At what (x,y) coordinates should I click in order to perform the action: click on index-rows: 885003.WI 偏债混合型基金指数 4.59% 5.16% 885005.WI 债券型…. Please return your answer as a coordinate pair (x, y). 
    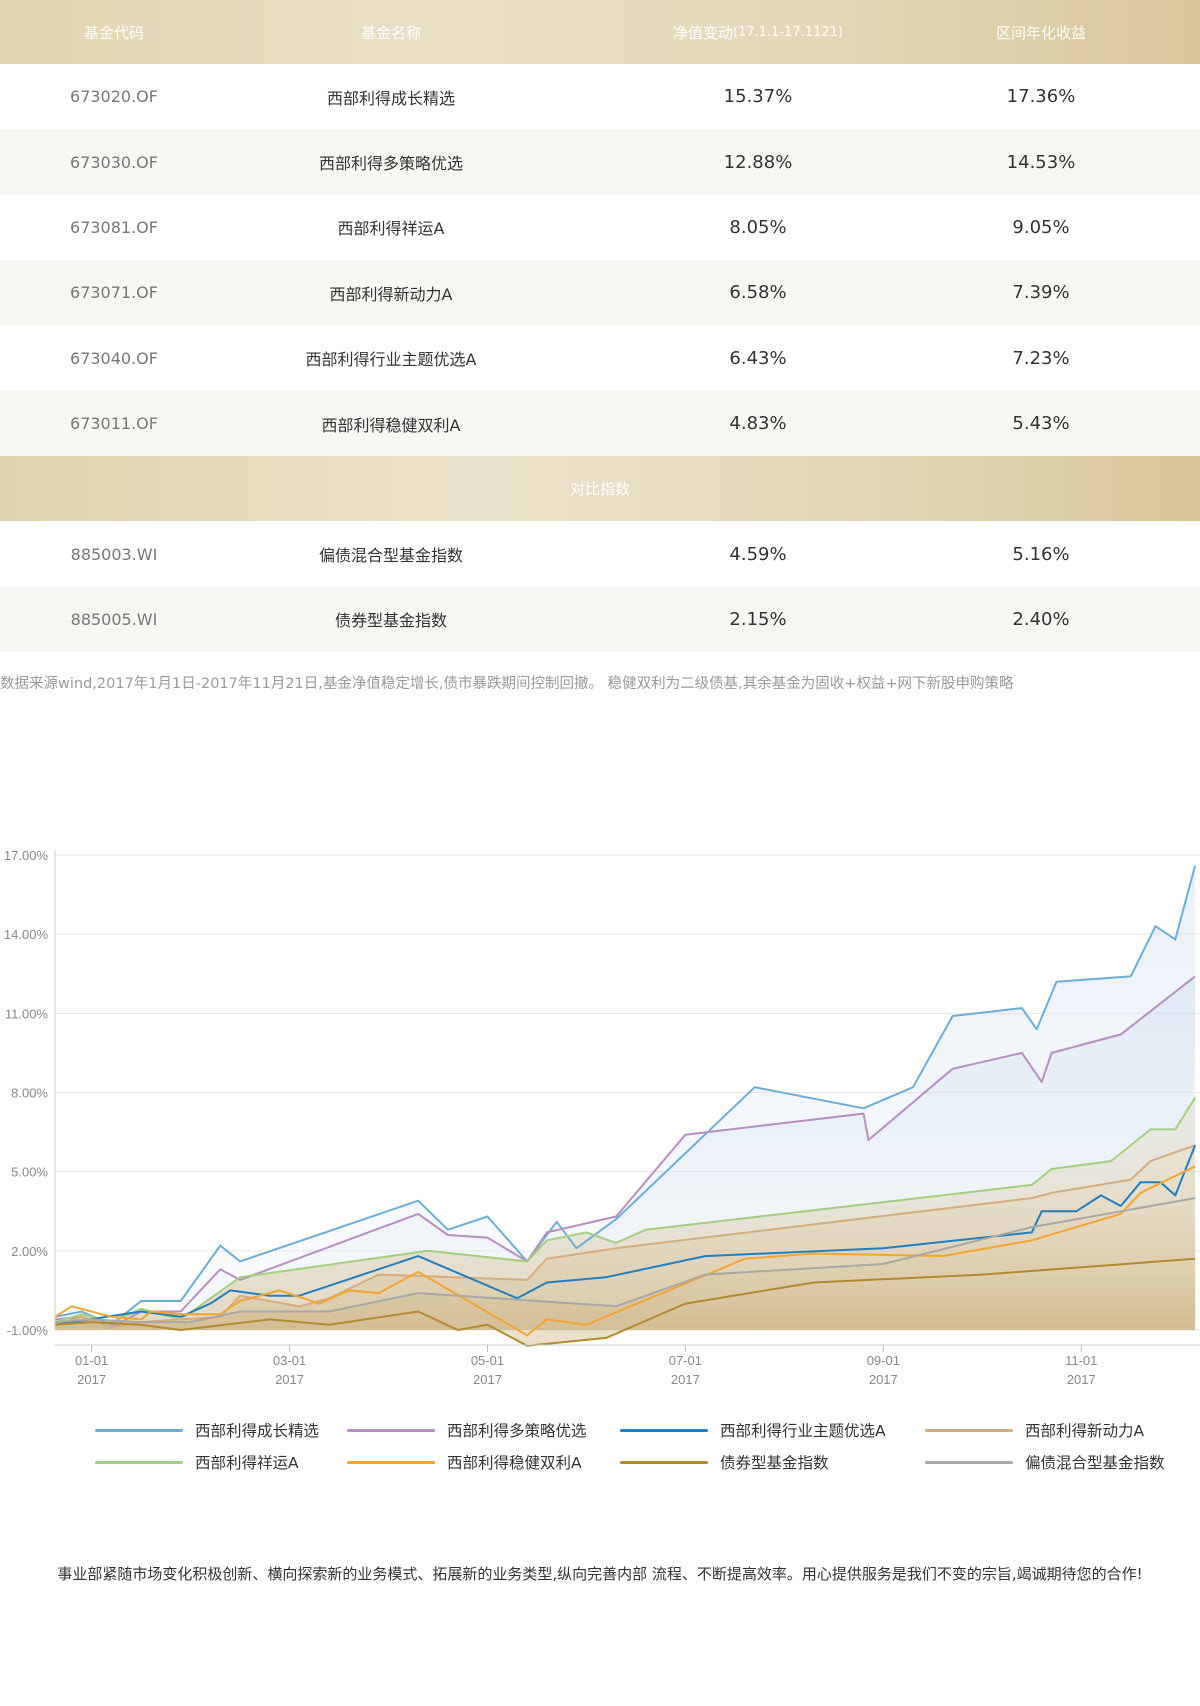
    Looking at the image, I should click on (600, 587).